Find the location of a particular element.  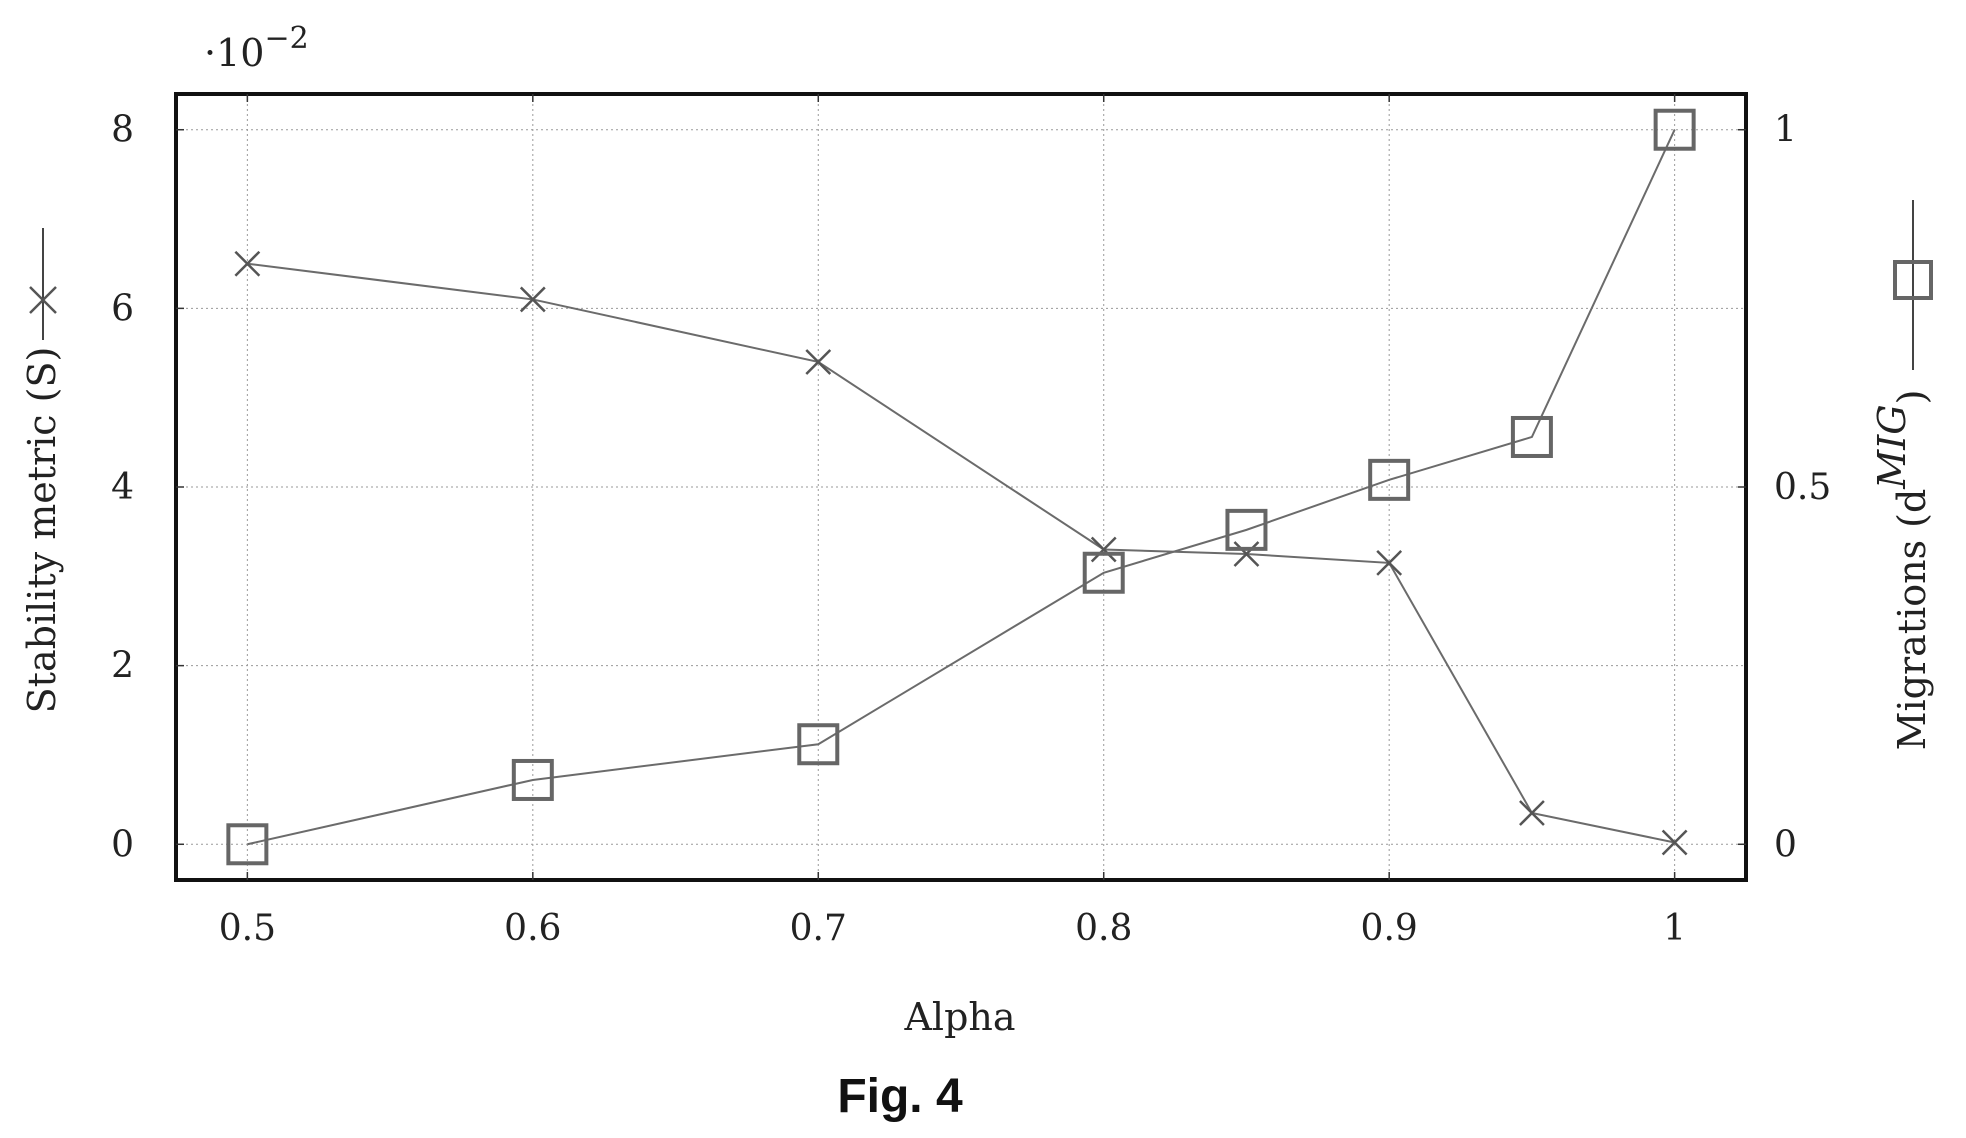

right-axis-title: Migrations (dMIG) is located at coordinates (1902, 475).